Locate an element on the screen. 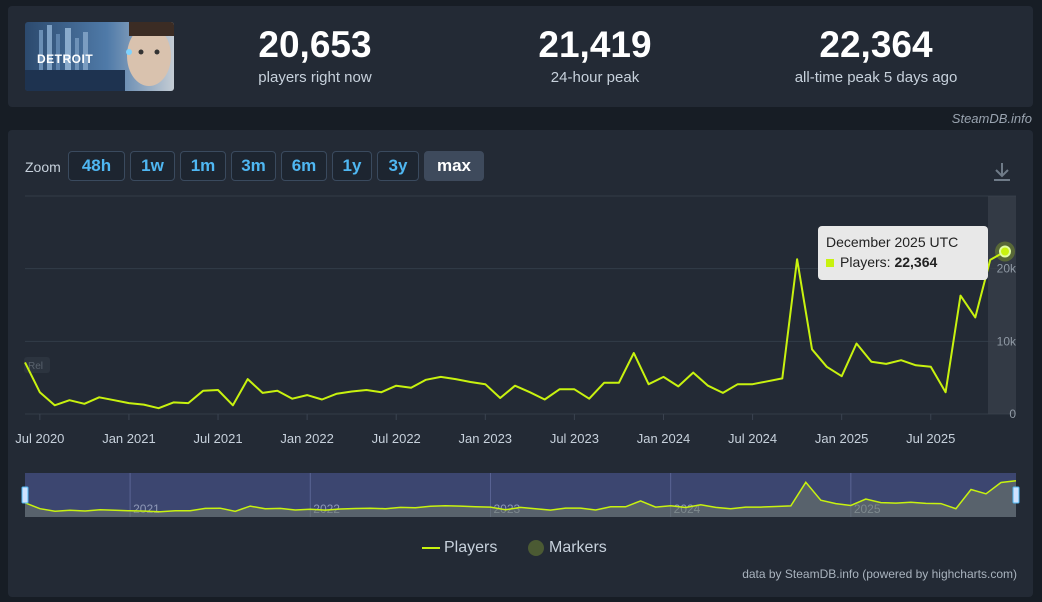 The height and width of the screenshot is (602, 1042). series-swatch is located at coordinates (830, 263).